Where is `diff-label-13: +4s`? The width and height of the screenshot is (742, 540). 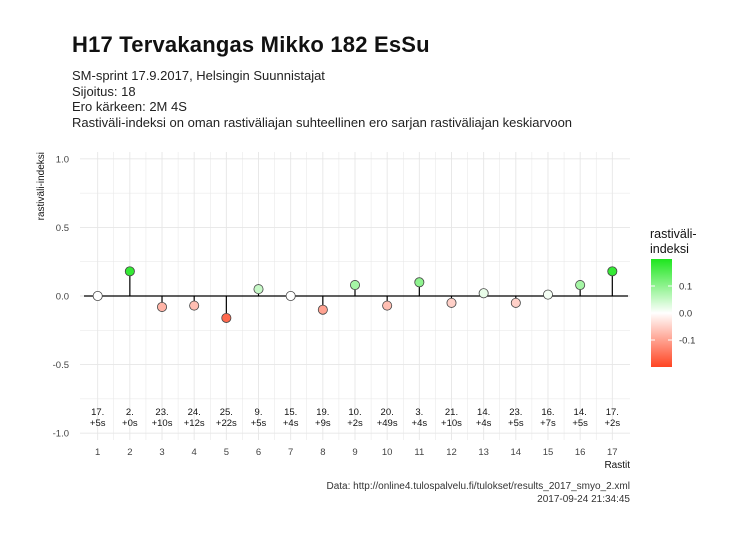 diff-label-13: +4s is located at coordinates (484, 423).